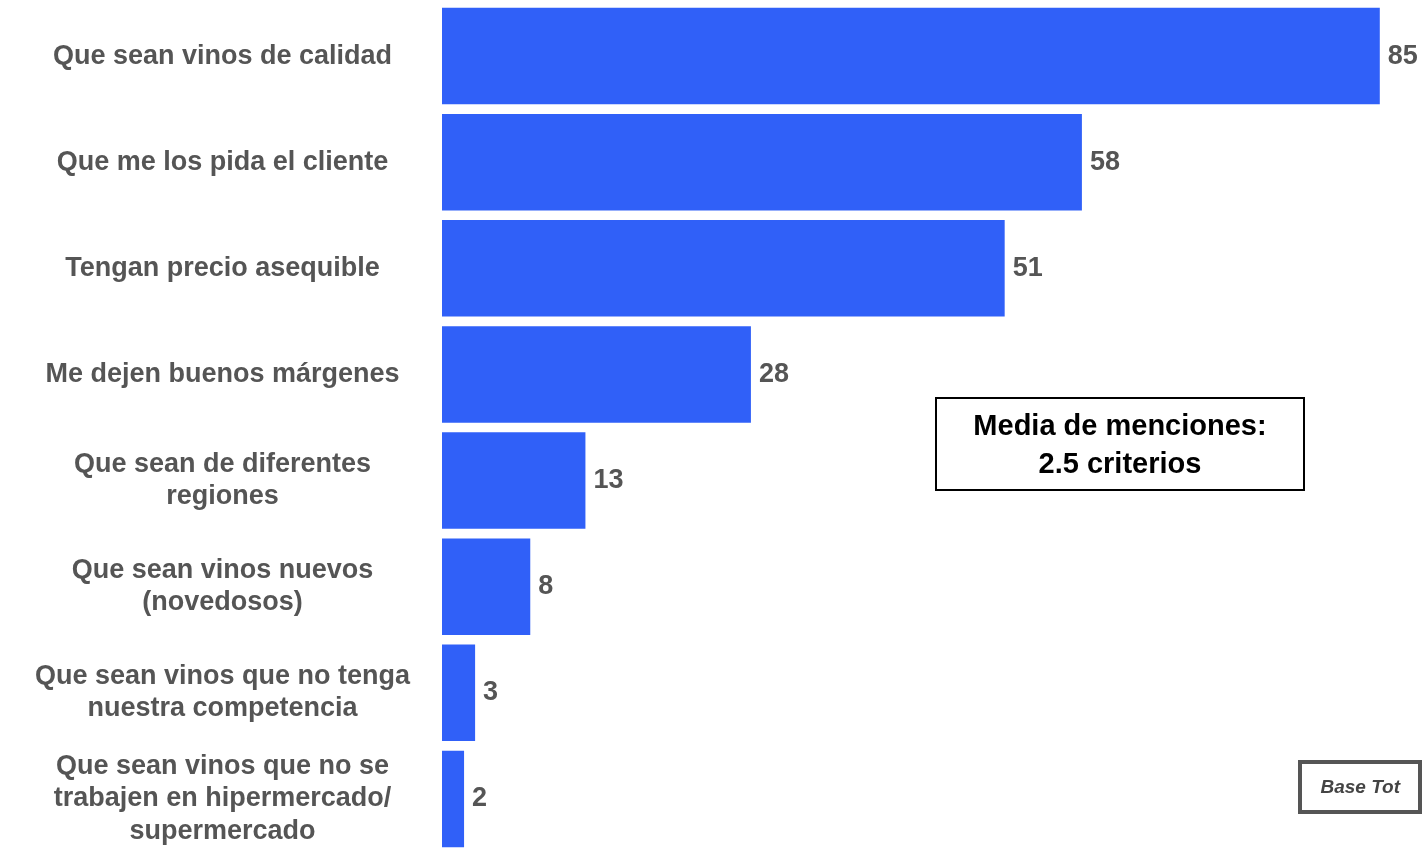 The image size is (1422, 852). I want to click on data-label: 51, so click(1027, 266).